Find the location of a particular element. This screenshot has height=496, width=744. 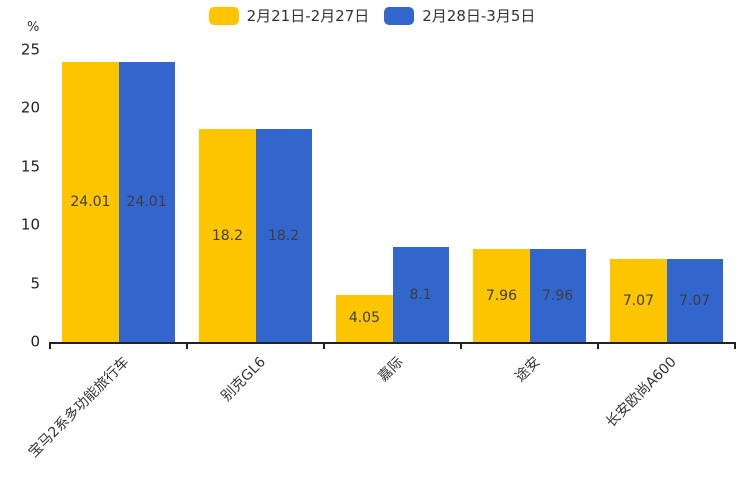

bar-series-2: 7.96 is located at coordinates (557, 295).